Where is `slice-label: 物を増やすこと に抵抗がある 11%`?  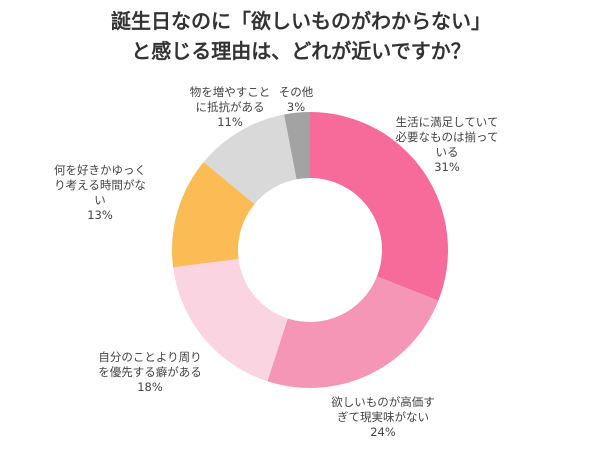 slice-label: 物を増やすこと に抵抗がある 11% is located at coordinates (230, 107).